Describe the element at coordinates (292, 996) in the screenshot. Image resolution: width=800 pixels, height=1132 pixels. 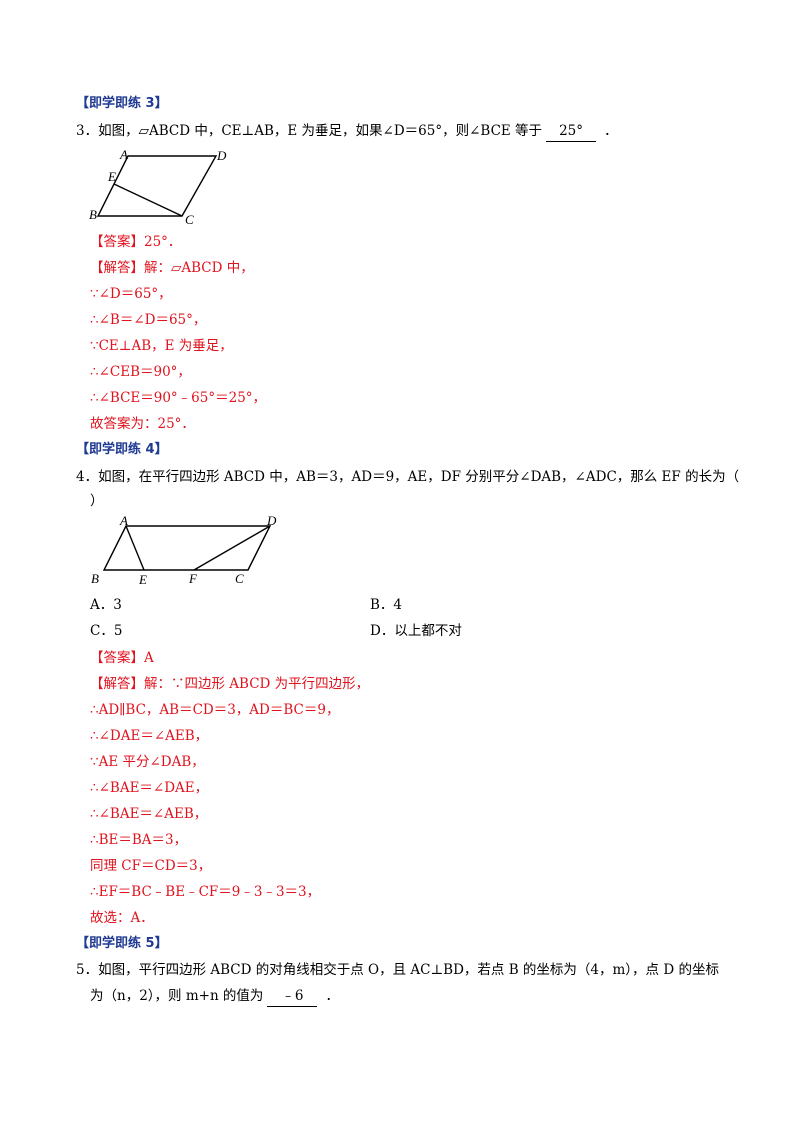
I see `section5-answer-blank: ﹣6` at that location.